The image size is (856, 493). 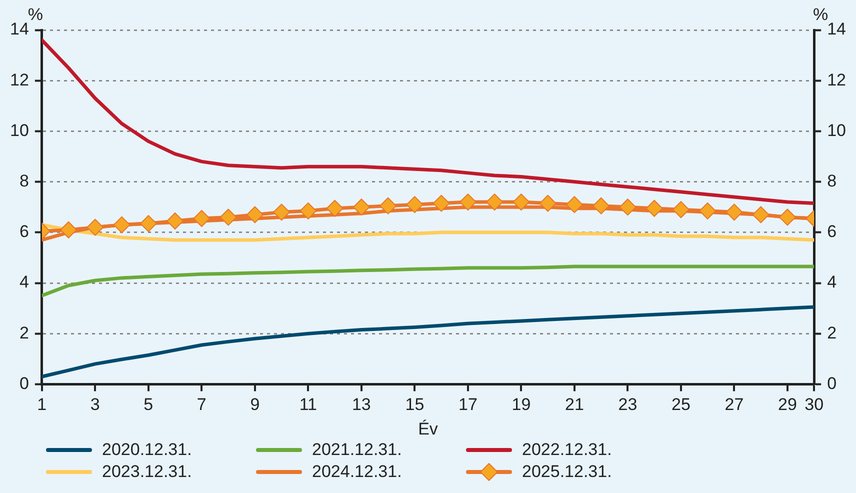 What do you see at coordinates (428, 428) in the screenshot?
I see `x-axis-title: Év` at bounding box center [428, 428].